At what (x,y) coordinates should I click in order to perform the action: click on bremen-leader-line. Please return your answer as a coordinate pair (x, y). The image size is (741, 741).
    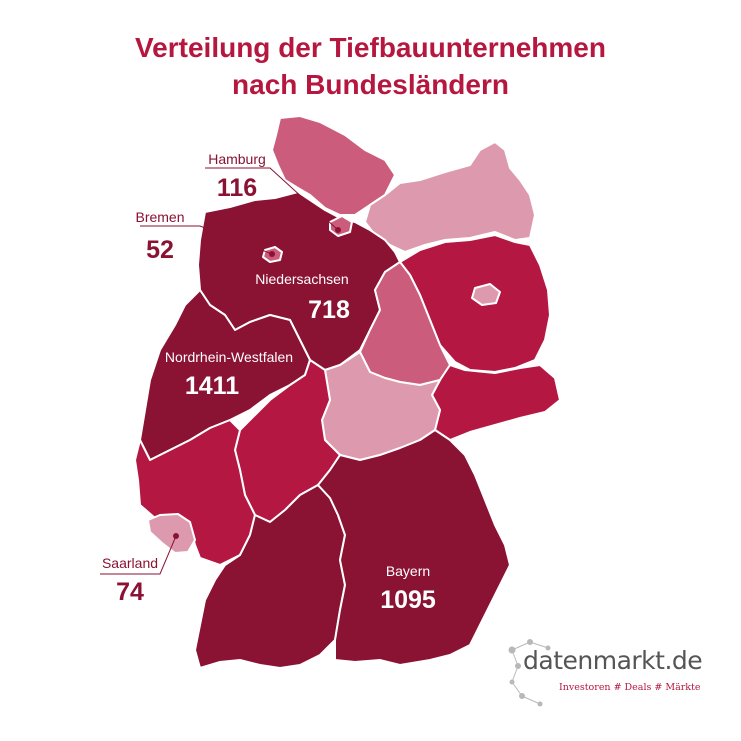
    Looking at the image, I should click on (206, 240).